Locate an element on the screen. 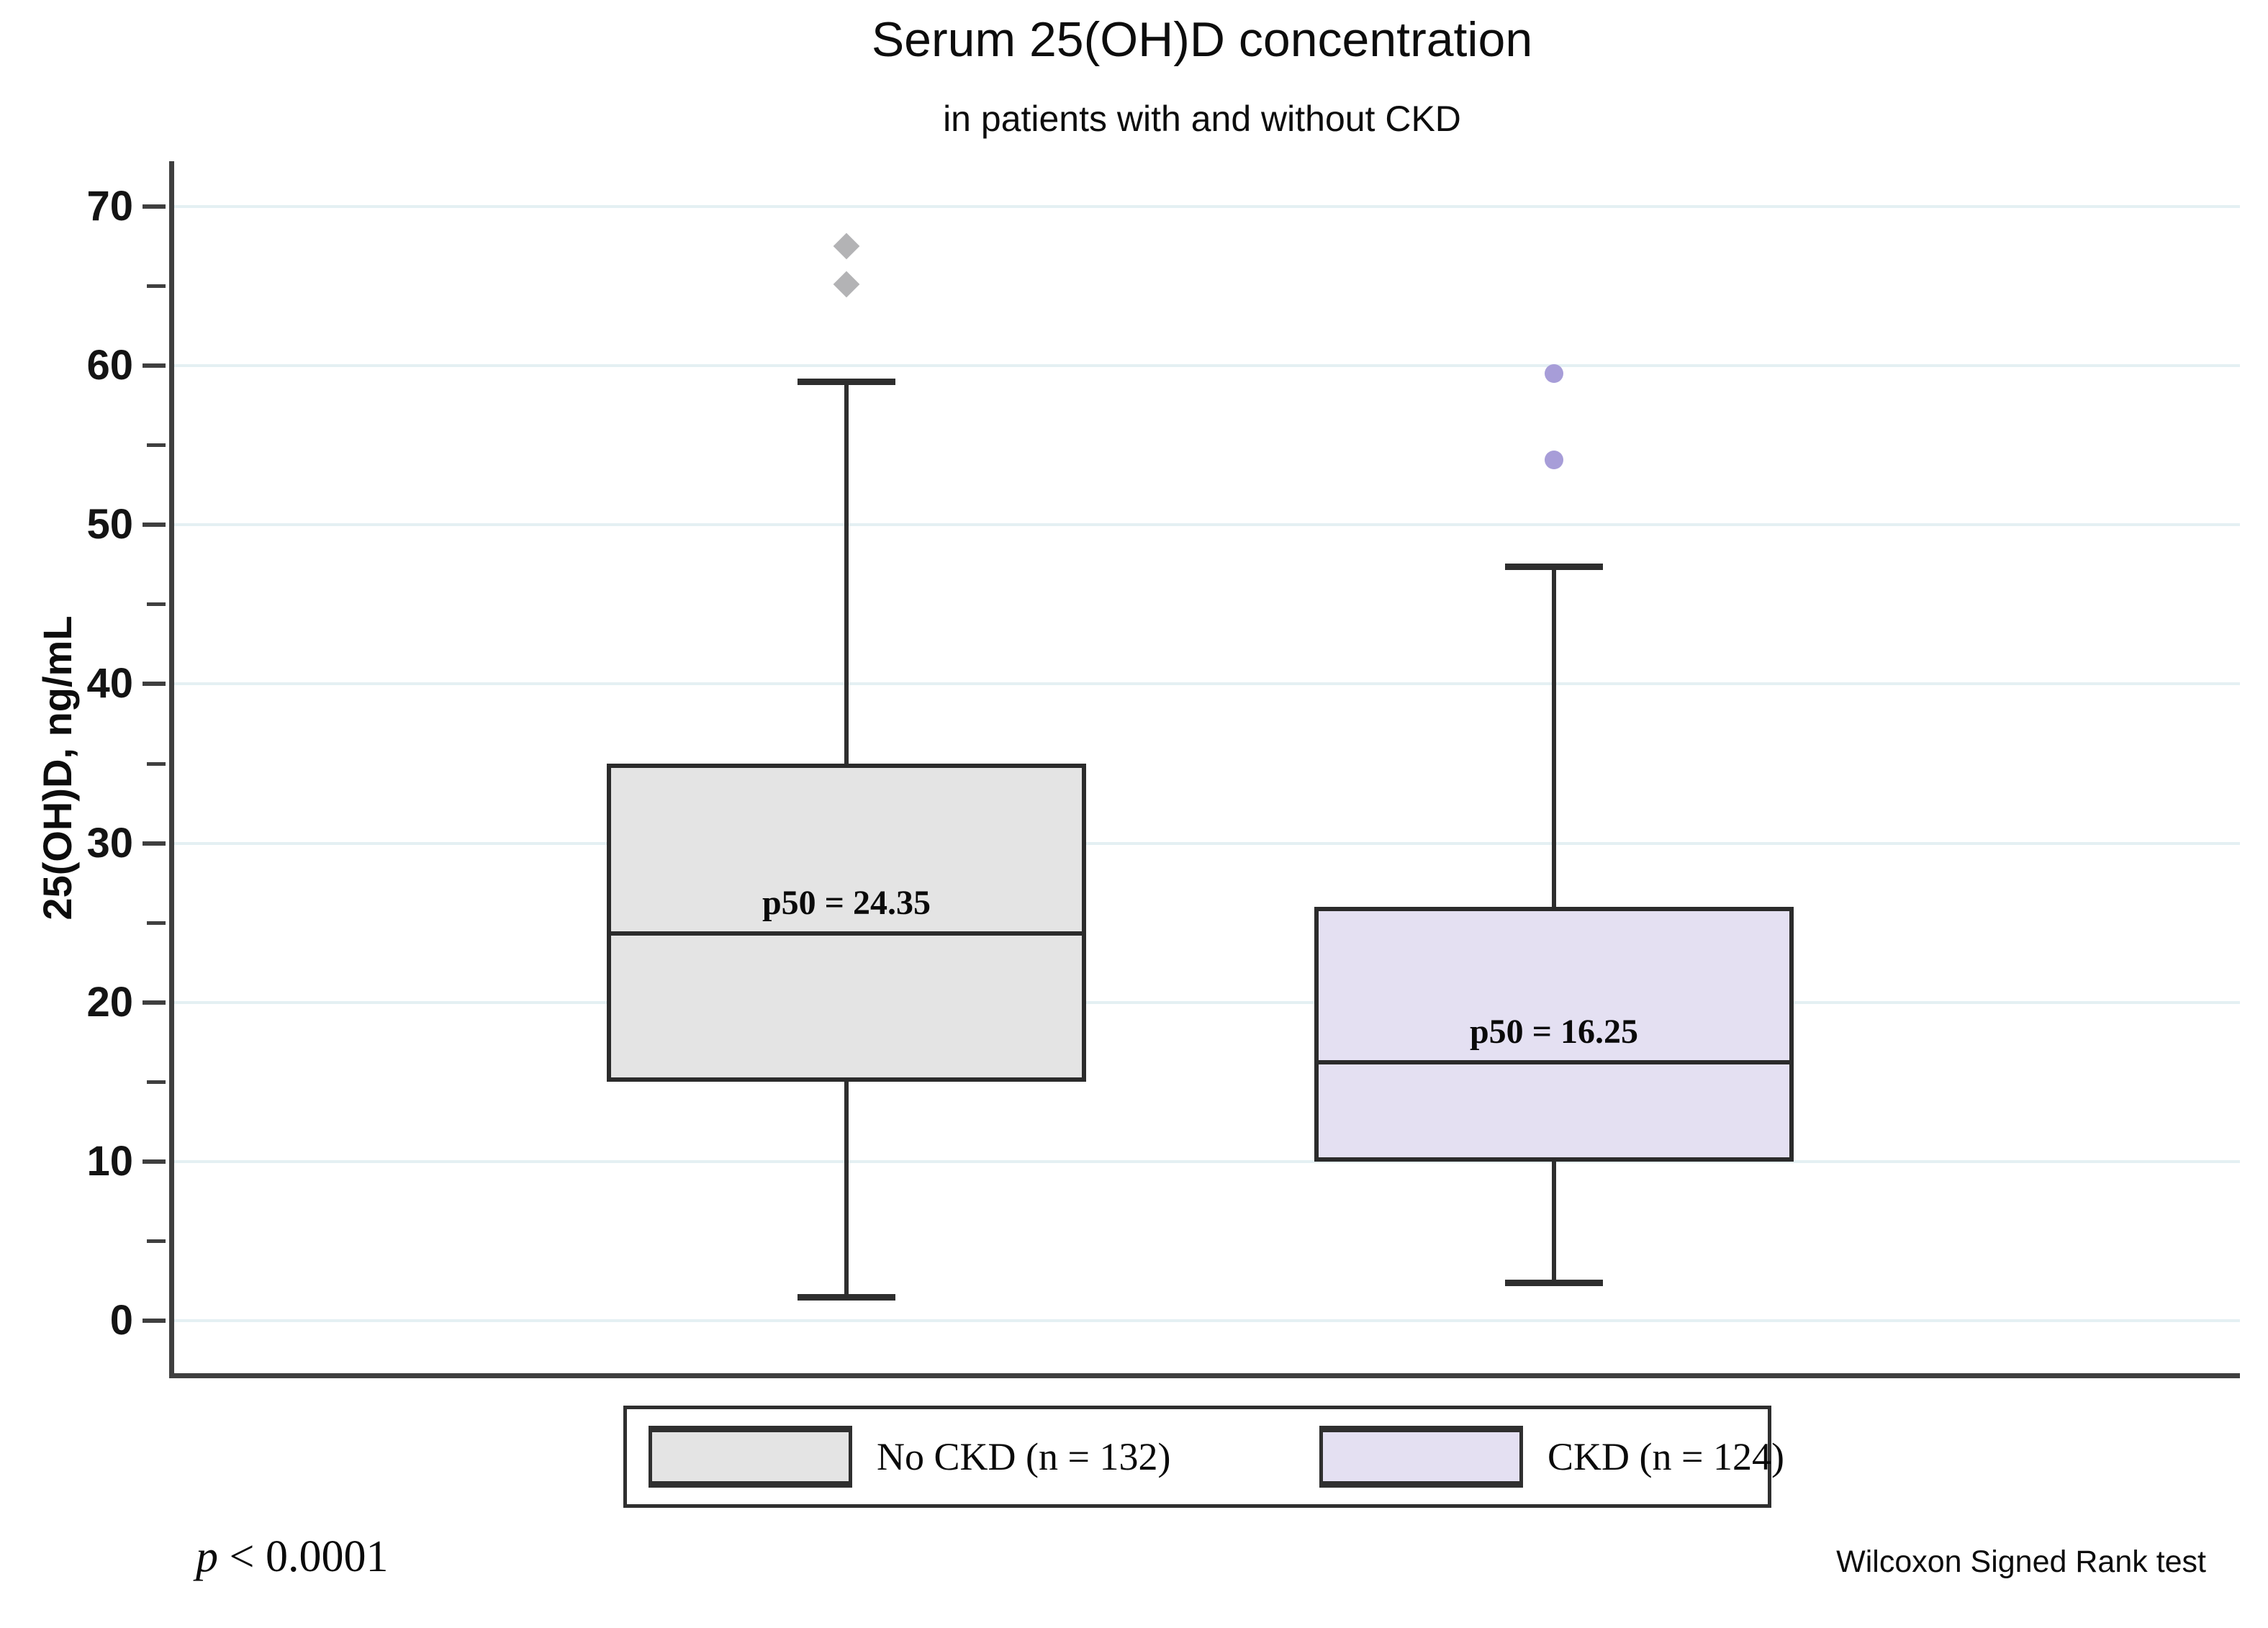  median-label-ckd: p50 = 16.25 is located at coordinates (1554, 1031).